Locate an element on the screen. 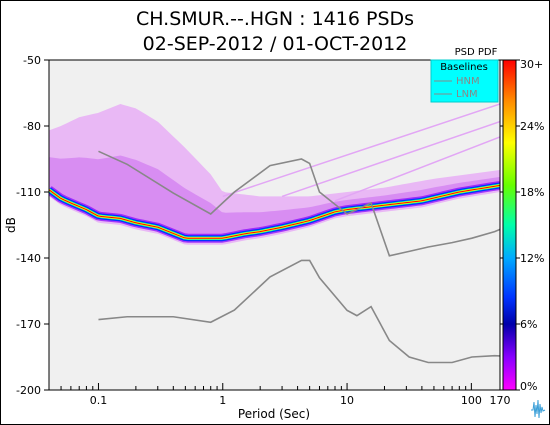 This screenshot has height=425, width=550. colorbar-tick-label: 6% is located at coordinates (528, 324).